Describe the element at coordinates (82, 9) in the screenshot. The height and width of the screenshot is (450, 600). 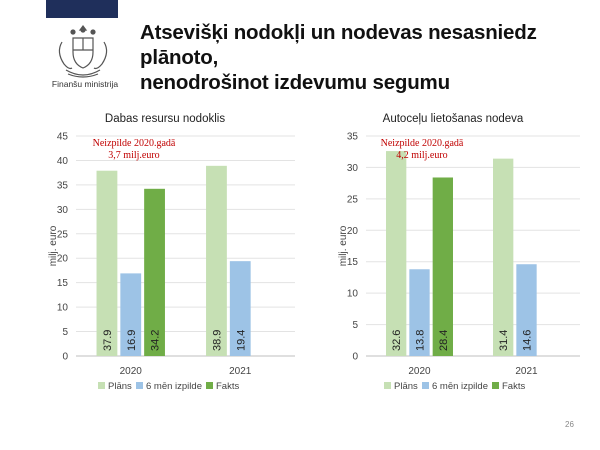
I see `header-band` at that location.